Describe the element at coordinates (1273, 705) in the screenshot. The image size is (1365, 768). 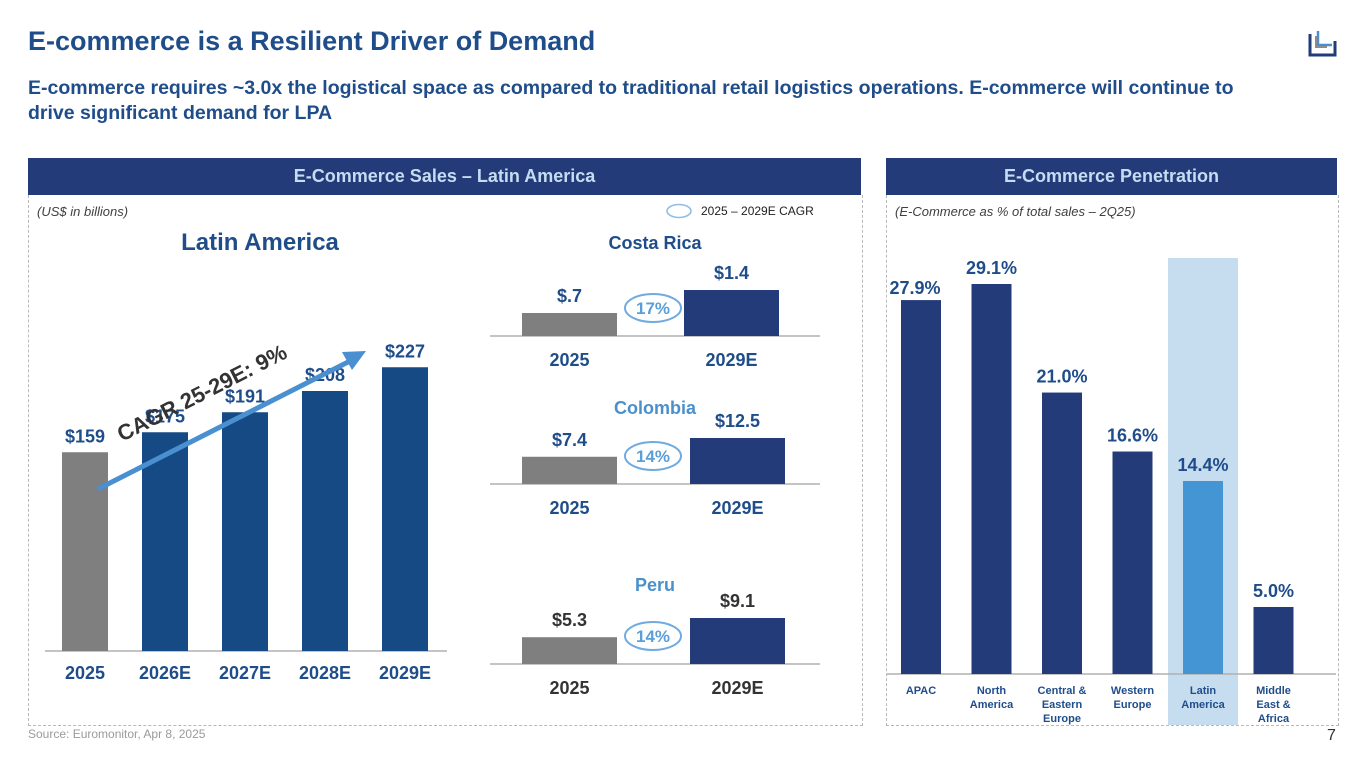
I see `x-tick-label: East &` at that location.